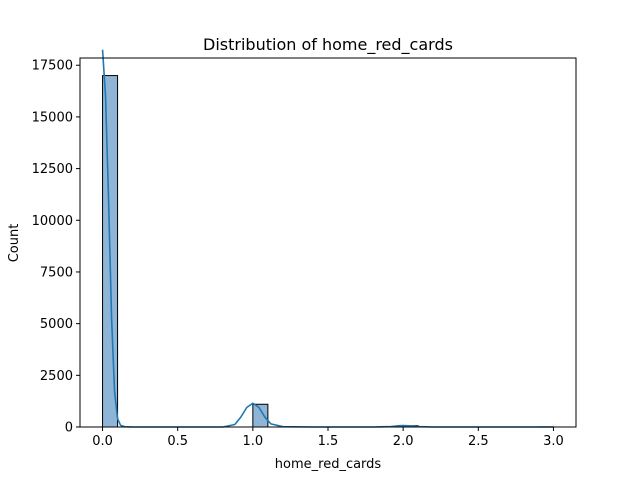 This screenshot has width=640, height=480. What do you see at coordinates (56, 324) in the screenshot?
I see `y-tick-label: 5000` at bounding box center [56, 324].